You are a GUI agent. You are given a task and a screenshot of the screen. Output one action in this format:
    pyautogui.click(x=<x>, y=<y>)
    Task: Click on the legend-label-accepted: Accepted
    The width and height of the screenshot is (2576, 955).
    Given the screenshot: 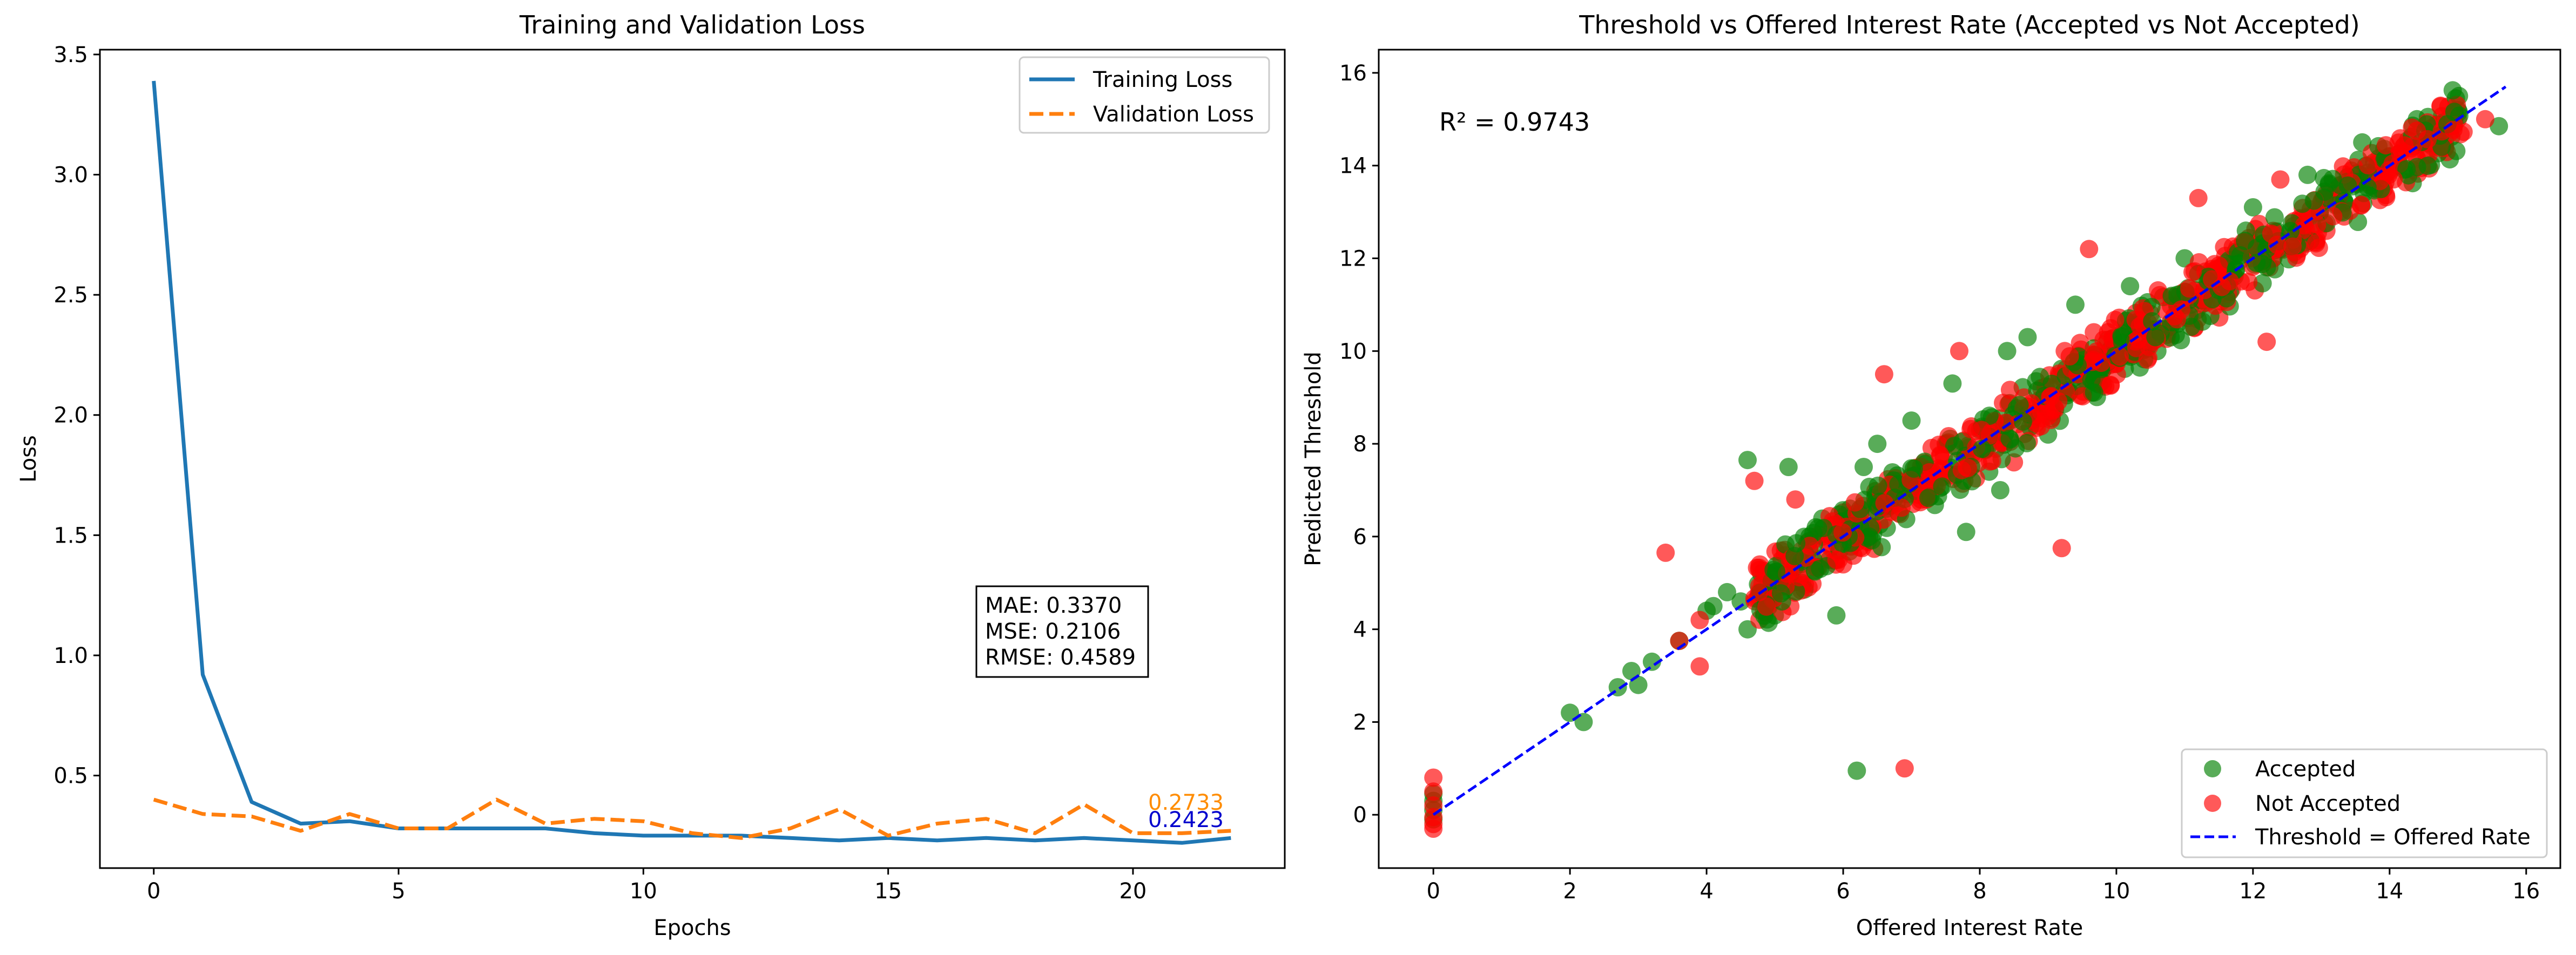 What is the action you would take?
    pyautogui.click(x=2305, y=769)
    